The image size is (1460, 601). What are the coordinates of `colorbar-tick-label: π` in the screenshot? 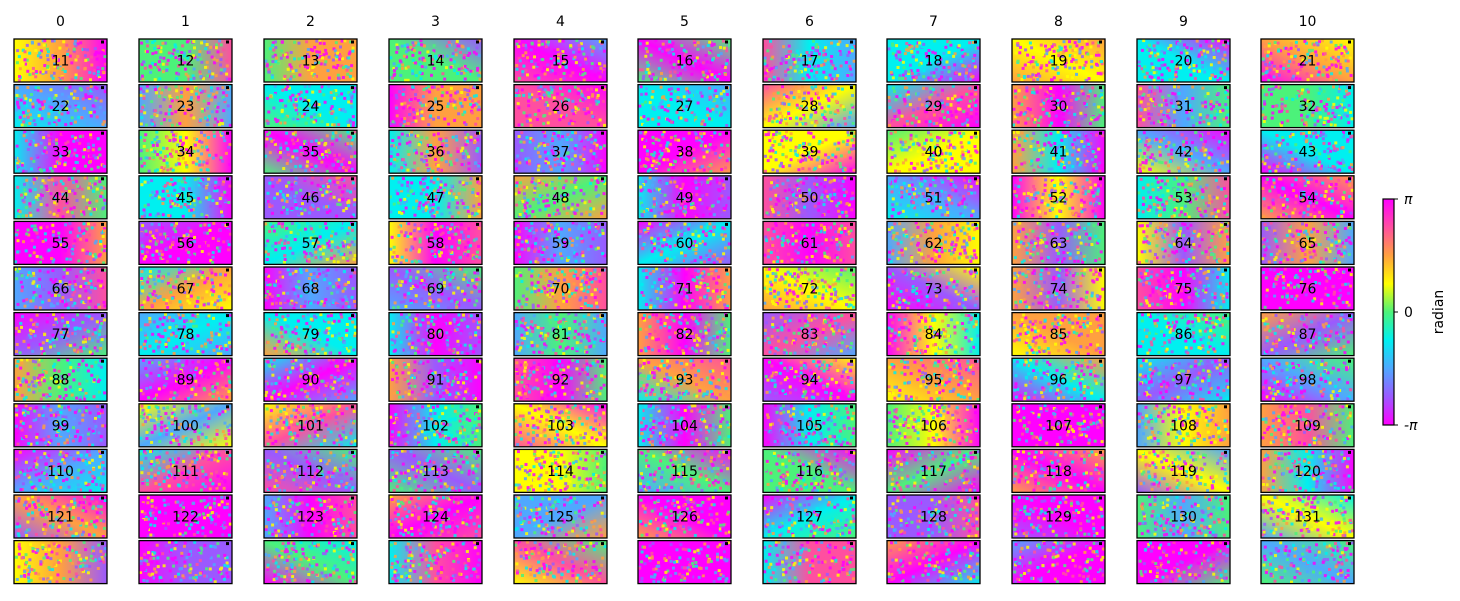 It's located at (1408, 200).